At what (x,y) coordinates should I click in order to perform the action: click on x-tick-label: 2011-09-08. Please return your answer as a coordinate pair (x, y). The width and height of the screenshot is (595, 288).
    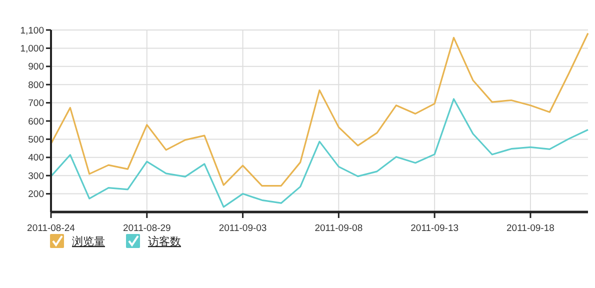
    Looking at the image, I should click on (338, 228).